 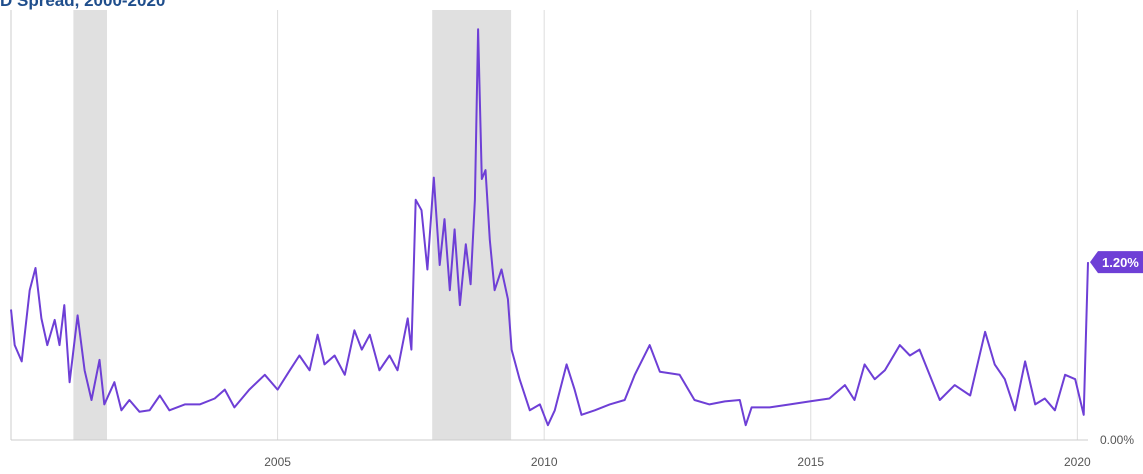 I want to click on x-tick-label: 2015, so click(x=810, y=462).